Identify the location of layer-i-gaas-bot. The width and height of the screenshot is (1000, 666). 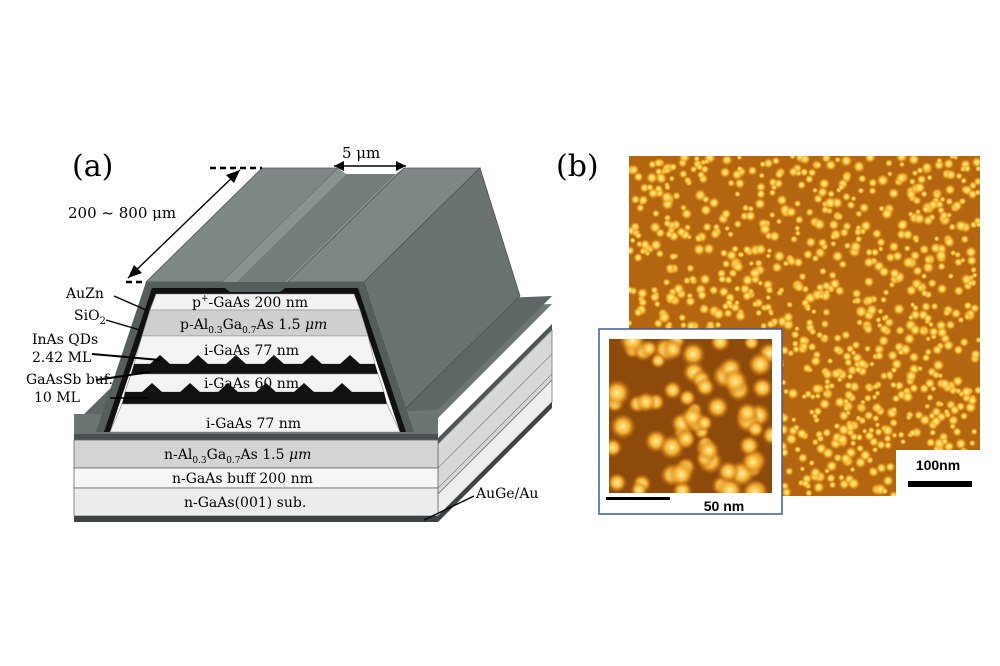
(255, 418).